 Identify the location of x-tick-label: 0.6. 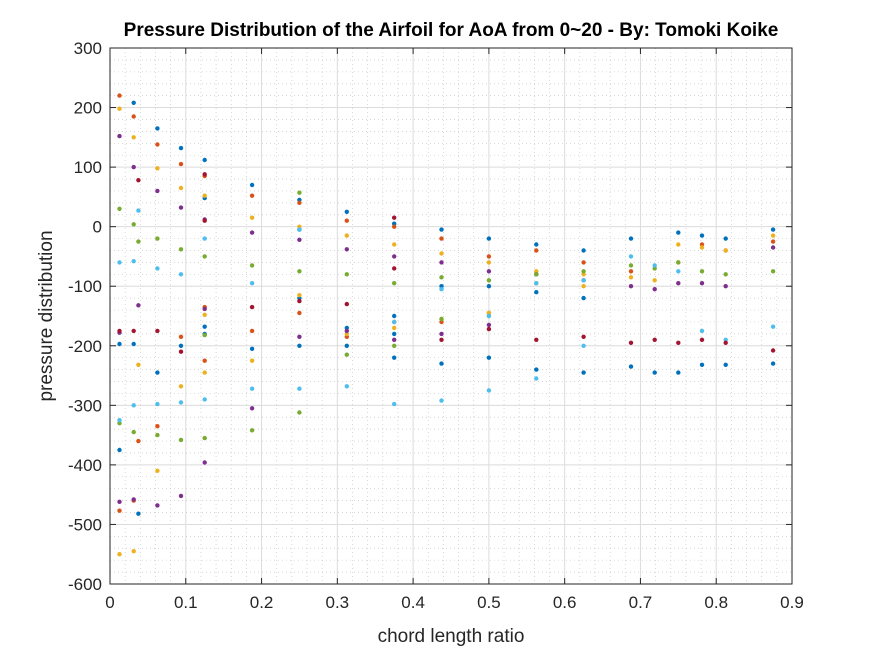
(565, 602).